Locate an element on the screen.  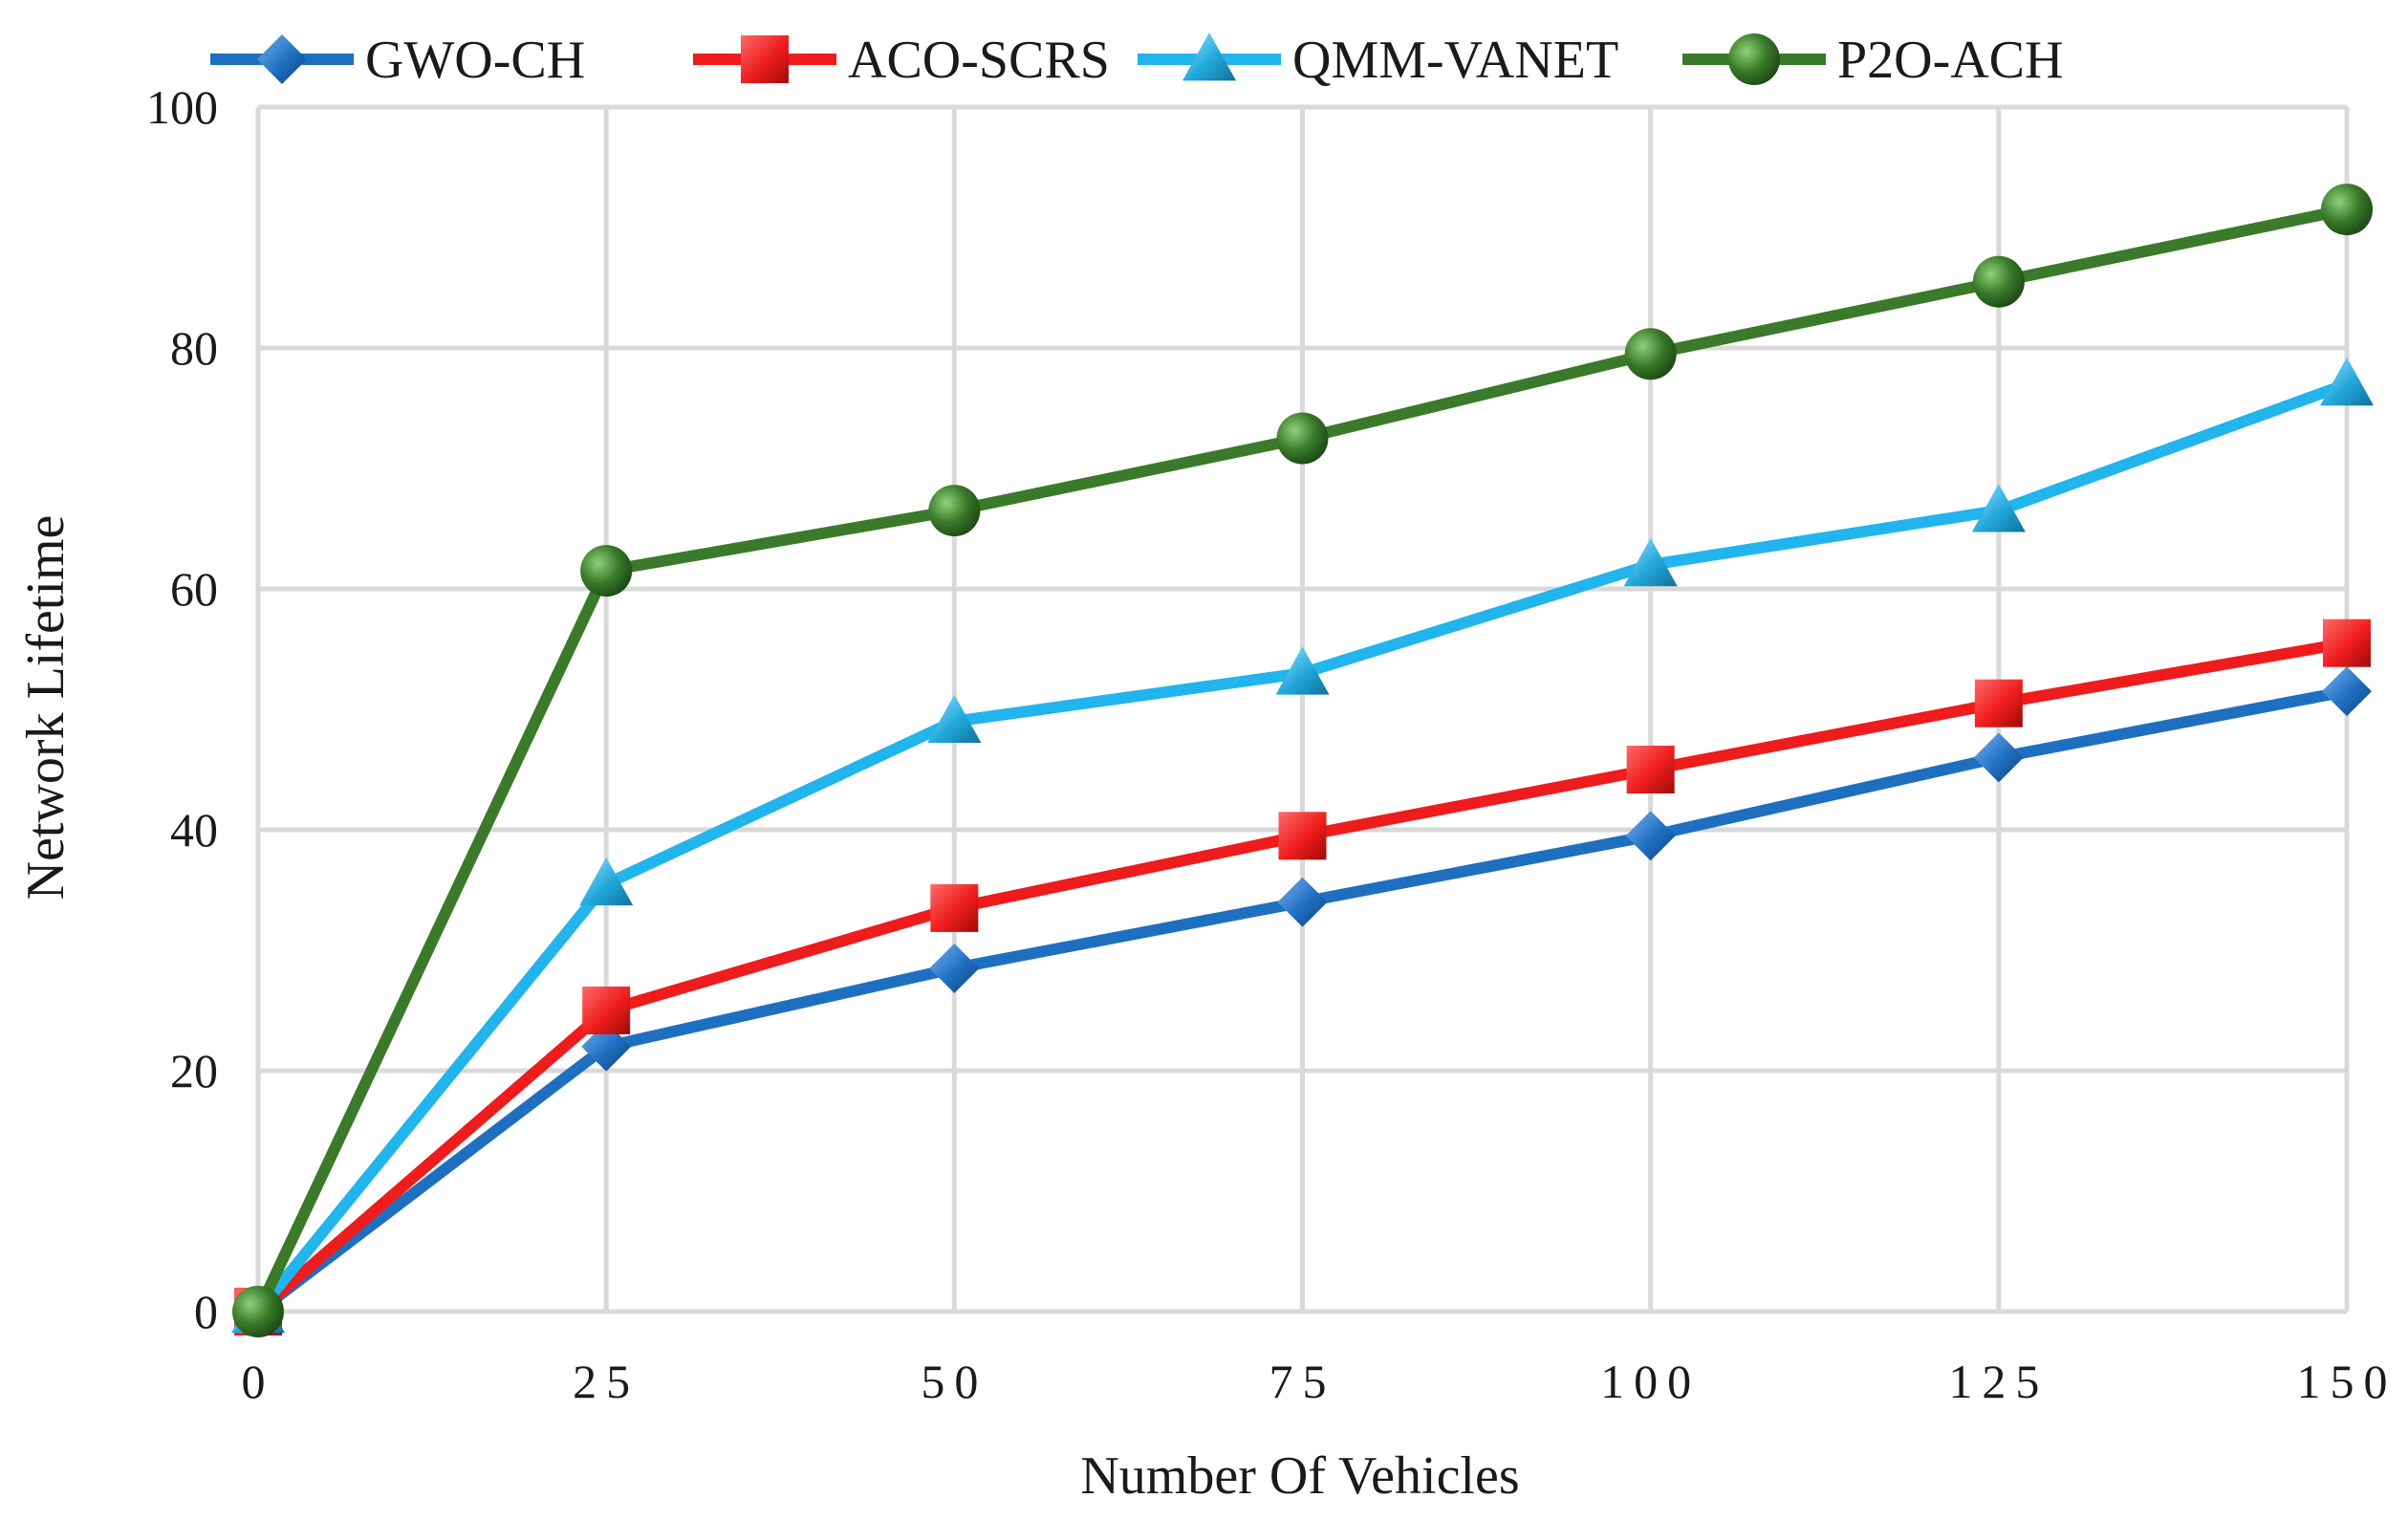
legend: GWO-CH ACO-SCRS QMM-VANET P2O-ACH is located at coordinates (1136, 60).